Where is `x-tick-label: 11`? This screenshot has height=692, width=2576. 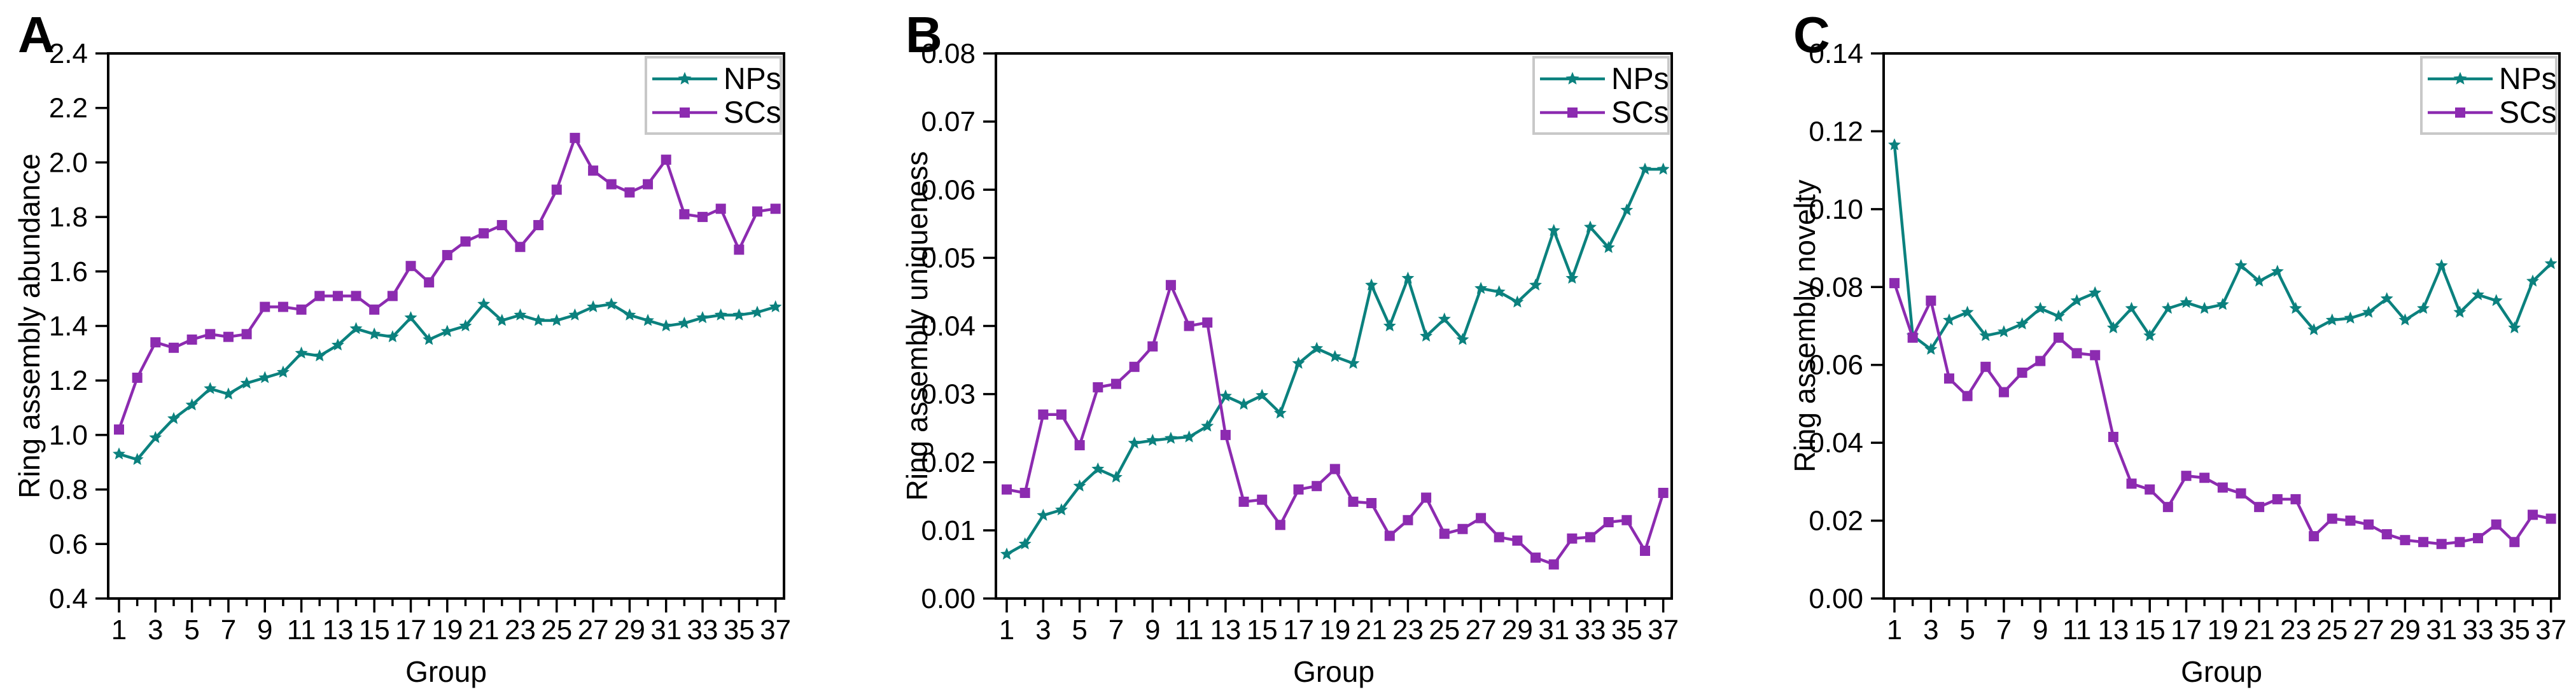
x-tick-label: 11 is located at coordinates (2077, 630).